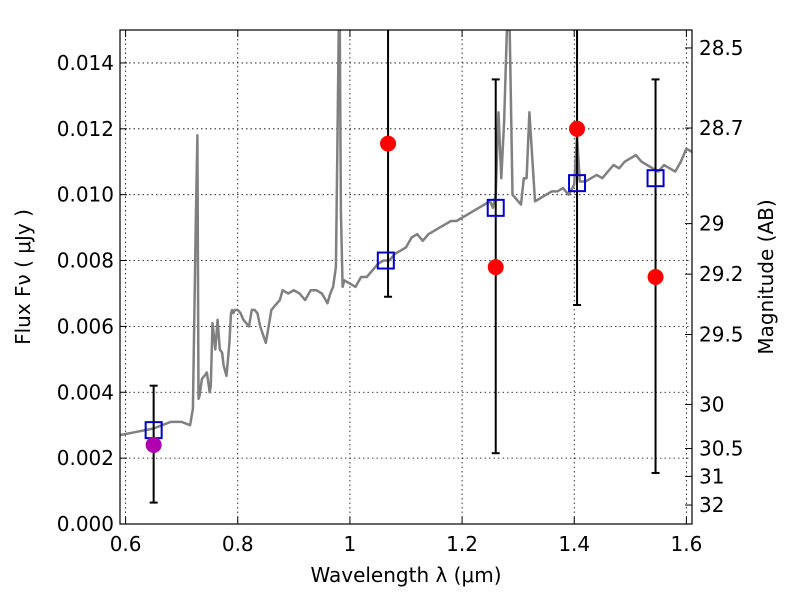 The image size is (800, 600). What do you see at coordinates (711, 404) in the screenshot?
I see `right-y-tick-label: 30` at bounding box center [711, 404].